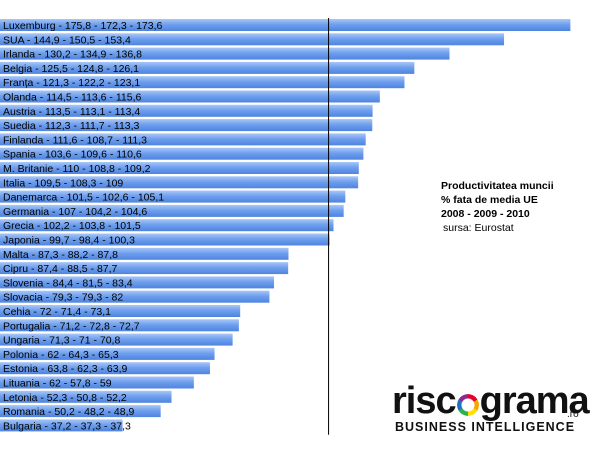  I want to click on bar-label-19: Slovacia - 79,3 - 79,3 - 82, so click(63, 298).